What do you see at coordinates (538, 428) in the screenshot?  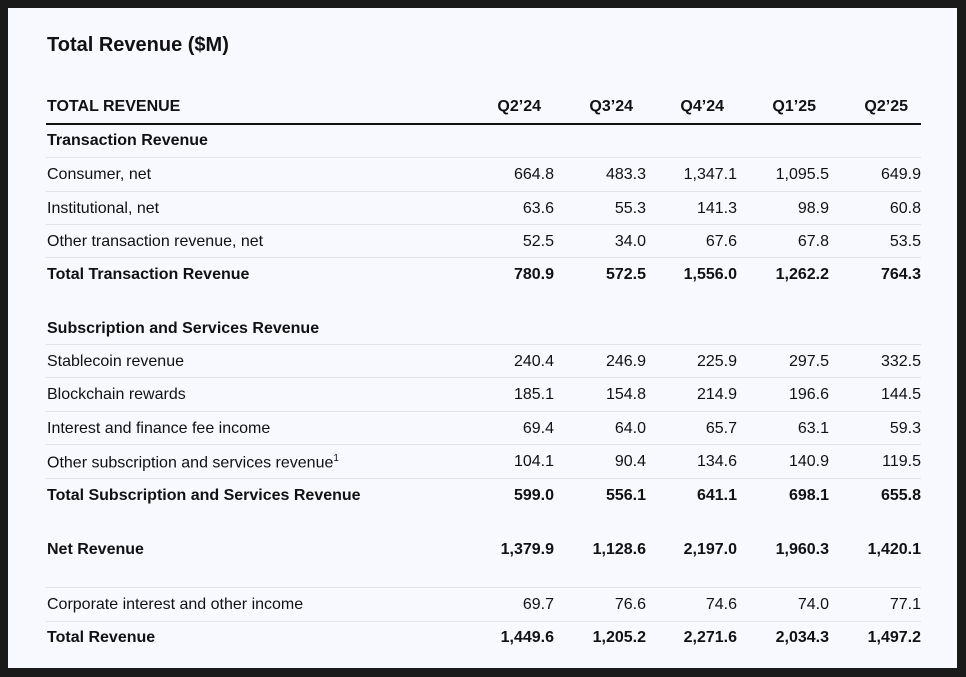 I see `cell: 69.4` at bounding box center [538, 428].